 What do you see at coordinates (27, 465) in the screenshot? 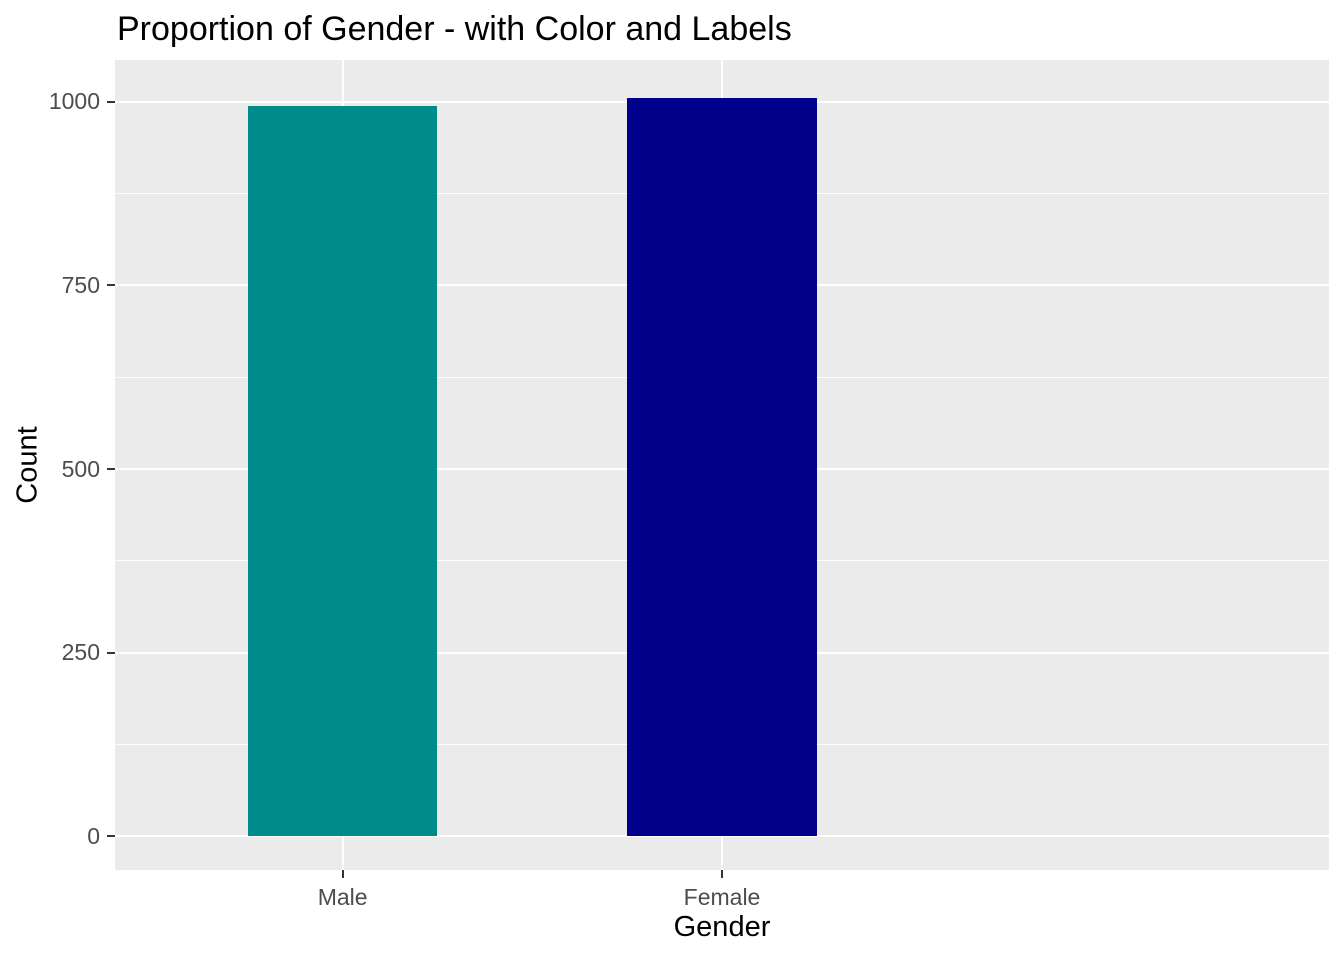
I see `y-axis-title: Count` at bounding box center [27, 465].